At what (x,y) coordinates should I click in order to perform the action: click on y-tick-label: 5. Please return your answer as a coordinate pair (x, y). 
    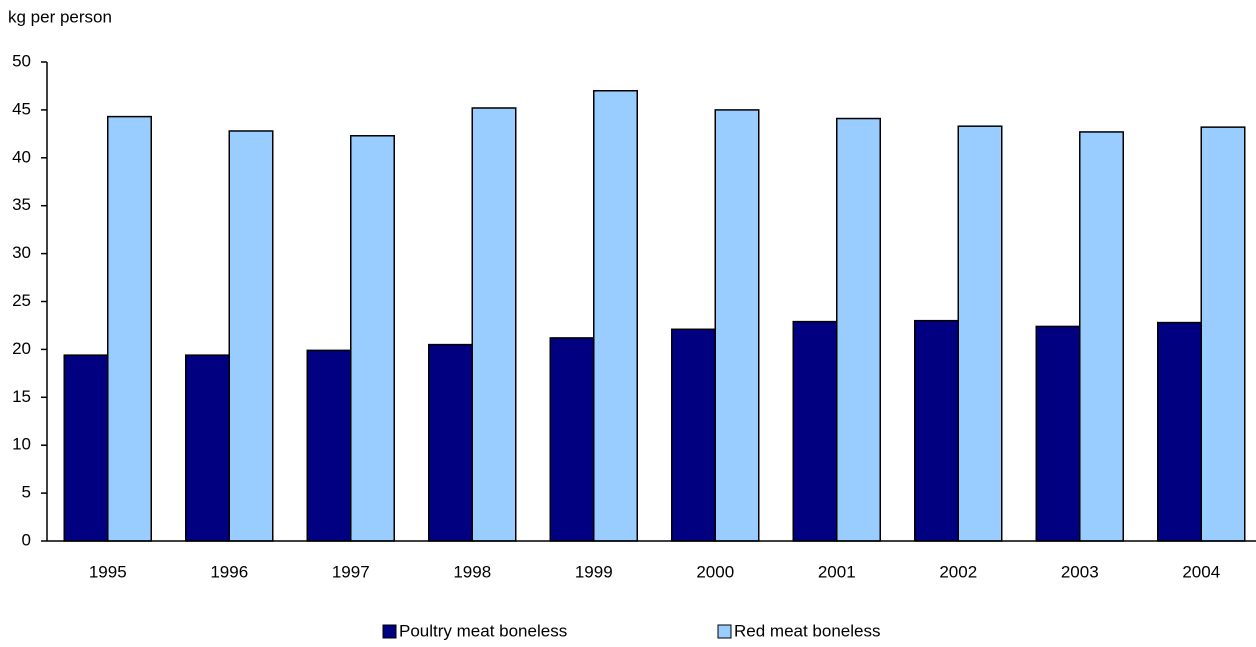
    Looking at the image, I should click on (26, 492).